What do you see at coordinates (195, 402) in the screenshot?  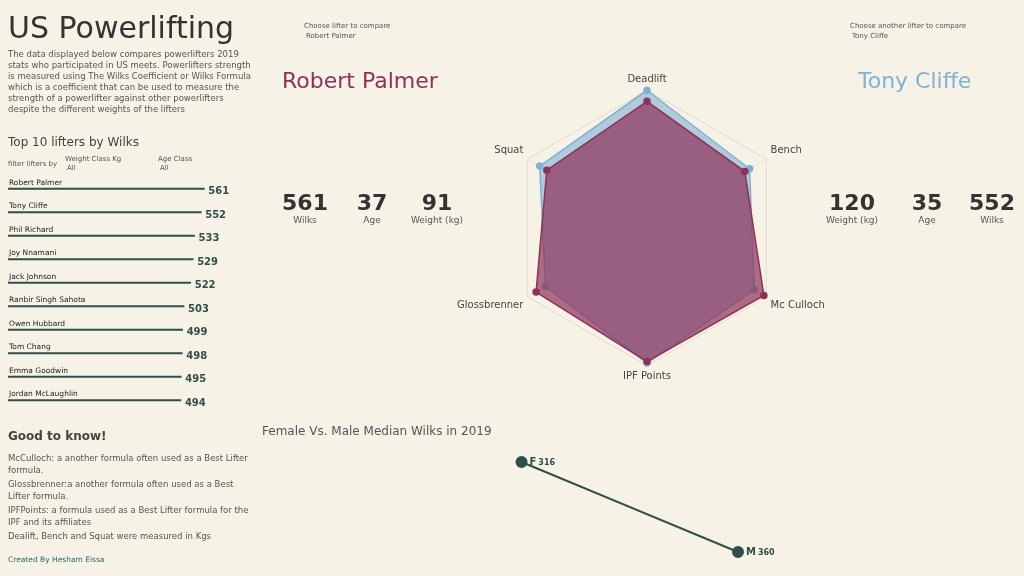 I see `data-label: 494` at bounding box center [195, 402].